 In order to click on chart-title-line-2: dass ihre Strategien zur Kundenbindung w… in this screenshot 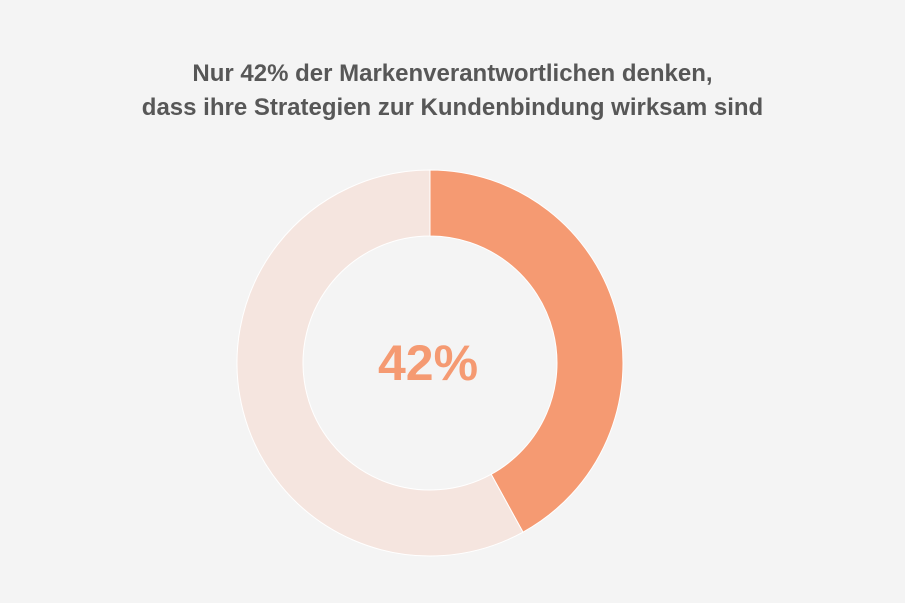, I will do `click(452, 107)`.